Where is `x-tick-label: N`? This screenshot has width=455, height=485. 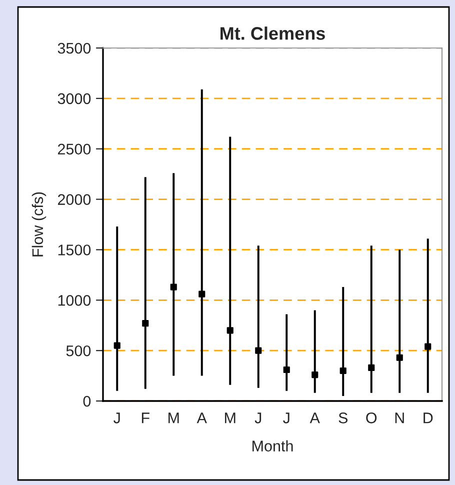 x-tick-label: N is located at coordinates (399, 418).